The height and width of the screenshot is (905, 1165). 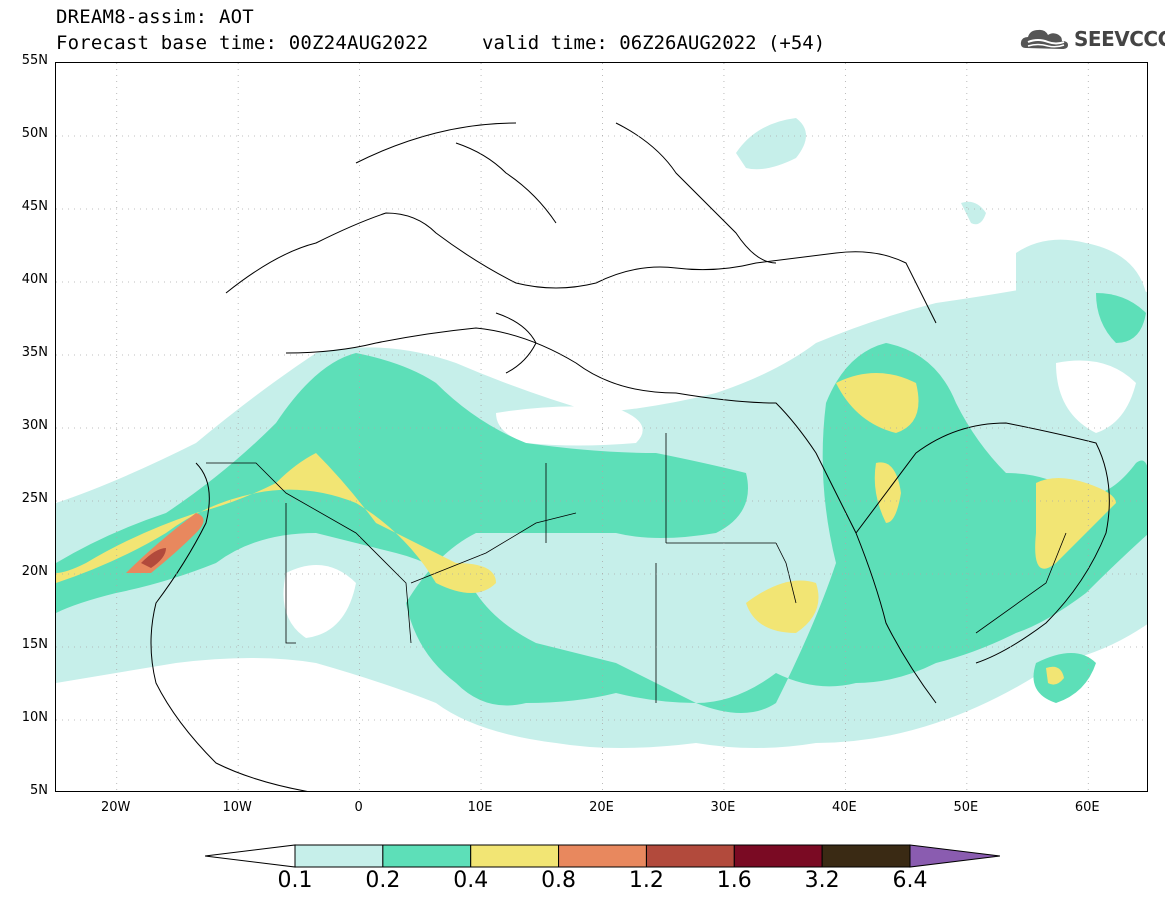 What do you see at coordinates (250, 856) in the screenshot?
I see `colorbar-low-arrow` at bounding box center [250, 856].